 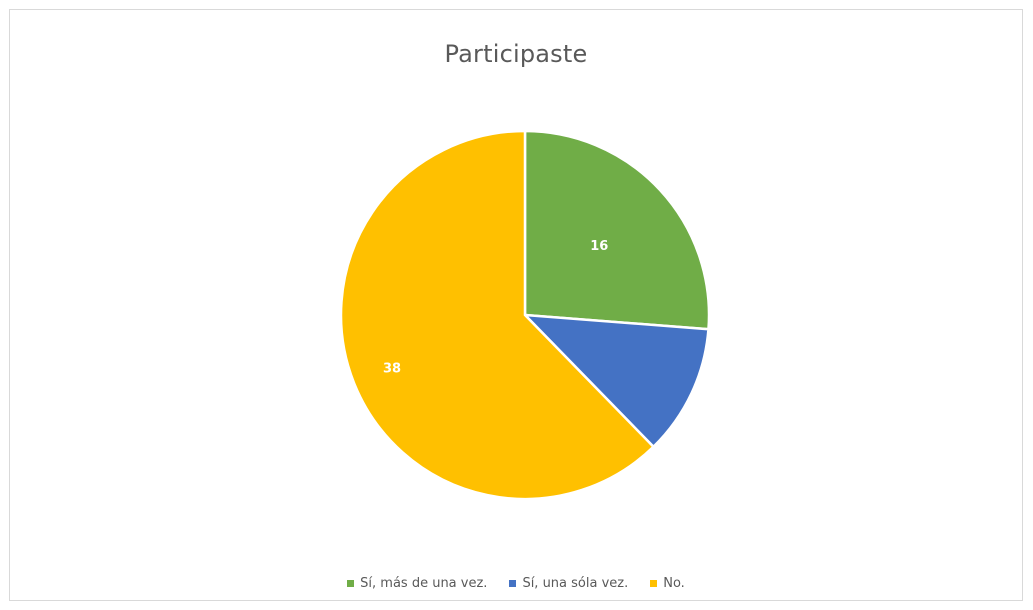 What do you see at coordinates (424, 583) in the screenshot?
I see `legend-label-0: Sí, más de una vez.` at bounding box center [424, 583].